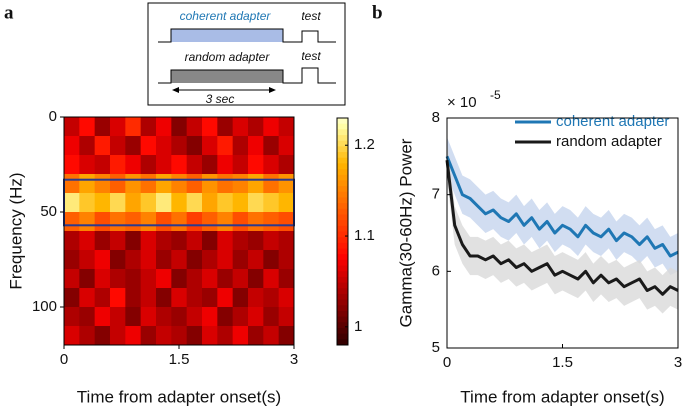 The width and height of the screenshot is (689, 418). Describe the element at coordinates (311, 16) in the screenshot. I see `inset-label: test` at that location.